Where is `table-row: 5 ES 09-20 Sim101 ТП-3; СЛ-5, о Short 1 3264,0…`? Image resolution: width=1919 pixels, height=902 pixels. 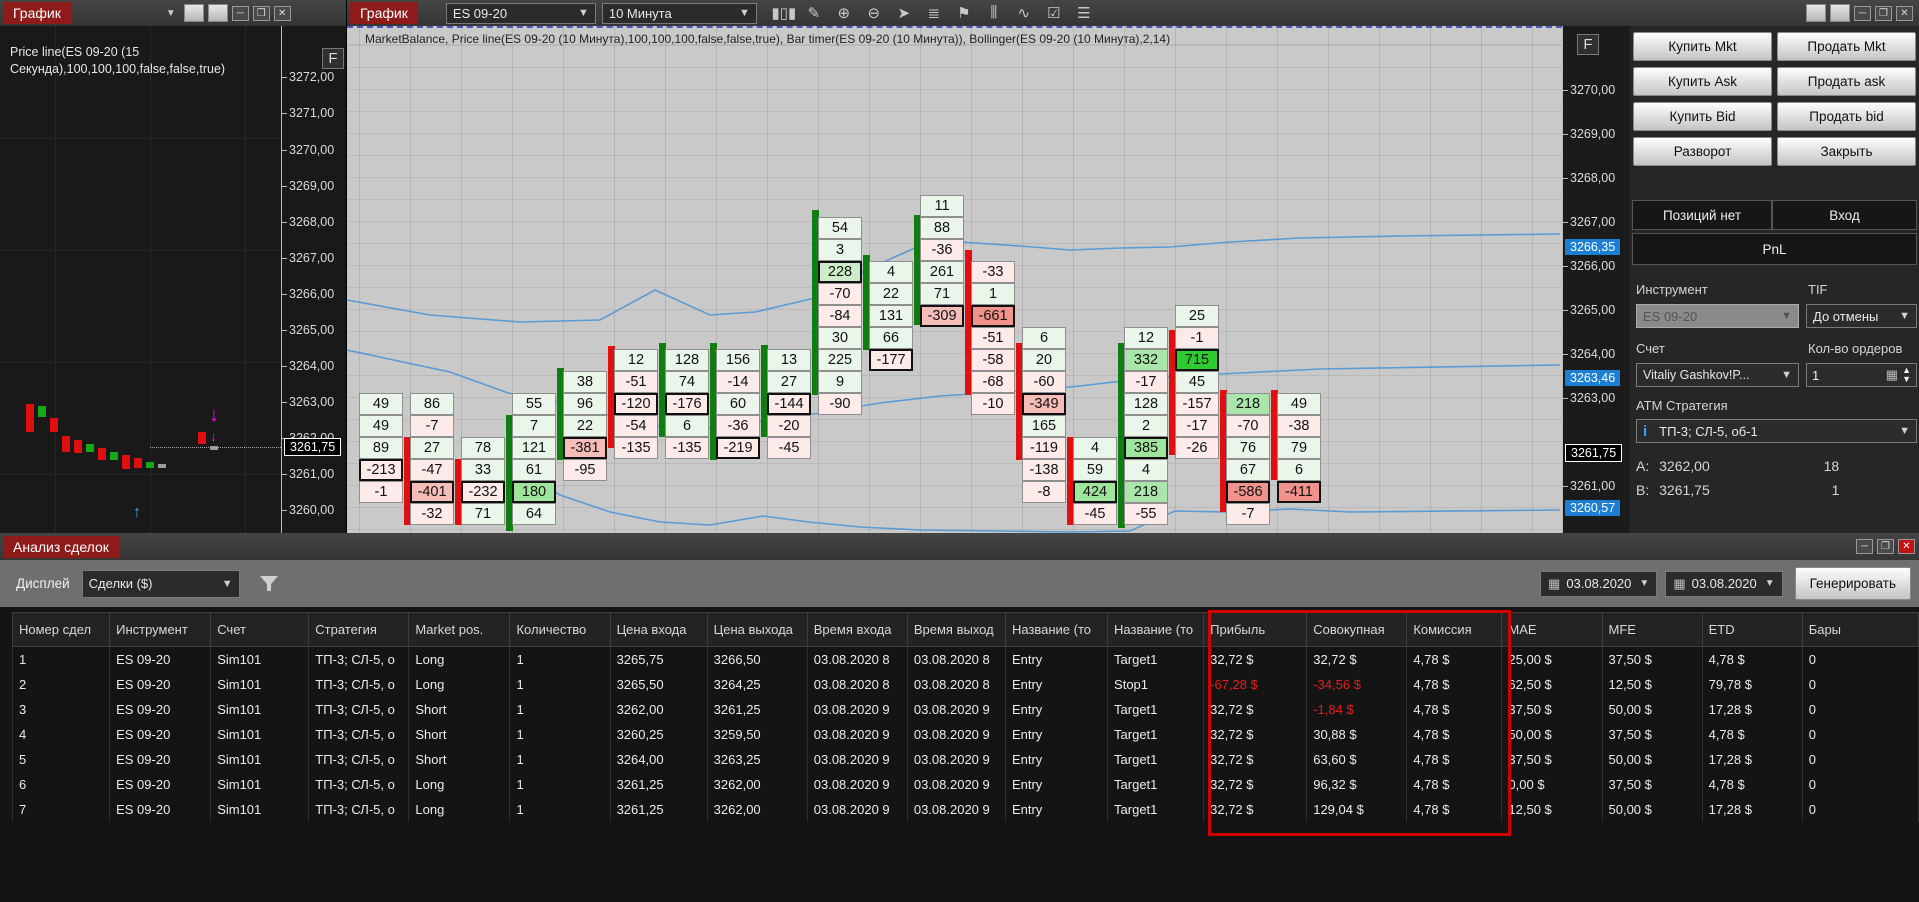 table-row: 5 ES 09-20 Sim101 ТП-3; СЛ-5, о Short 1 3264,0… is located at coordinates (965, 759).